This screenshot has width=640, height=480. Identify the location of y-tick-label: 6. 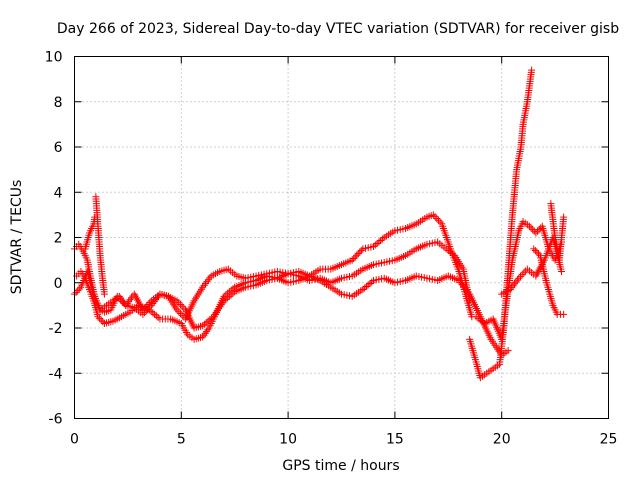
(58, 148).